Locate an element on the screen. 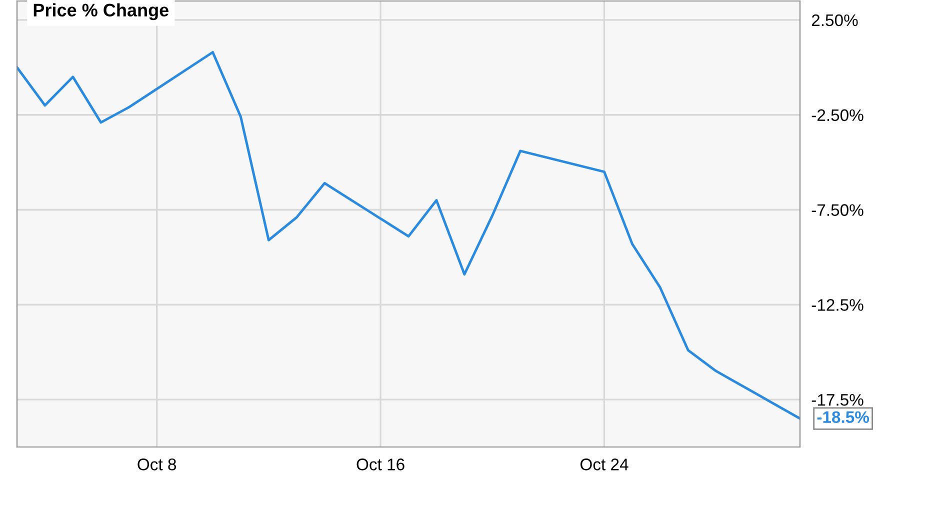 The image size is (931, 506). x-tick-label: Oct 16 is located at coordinates (380, 464).